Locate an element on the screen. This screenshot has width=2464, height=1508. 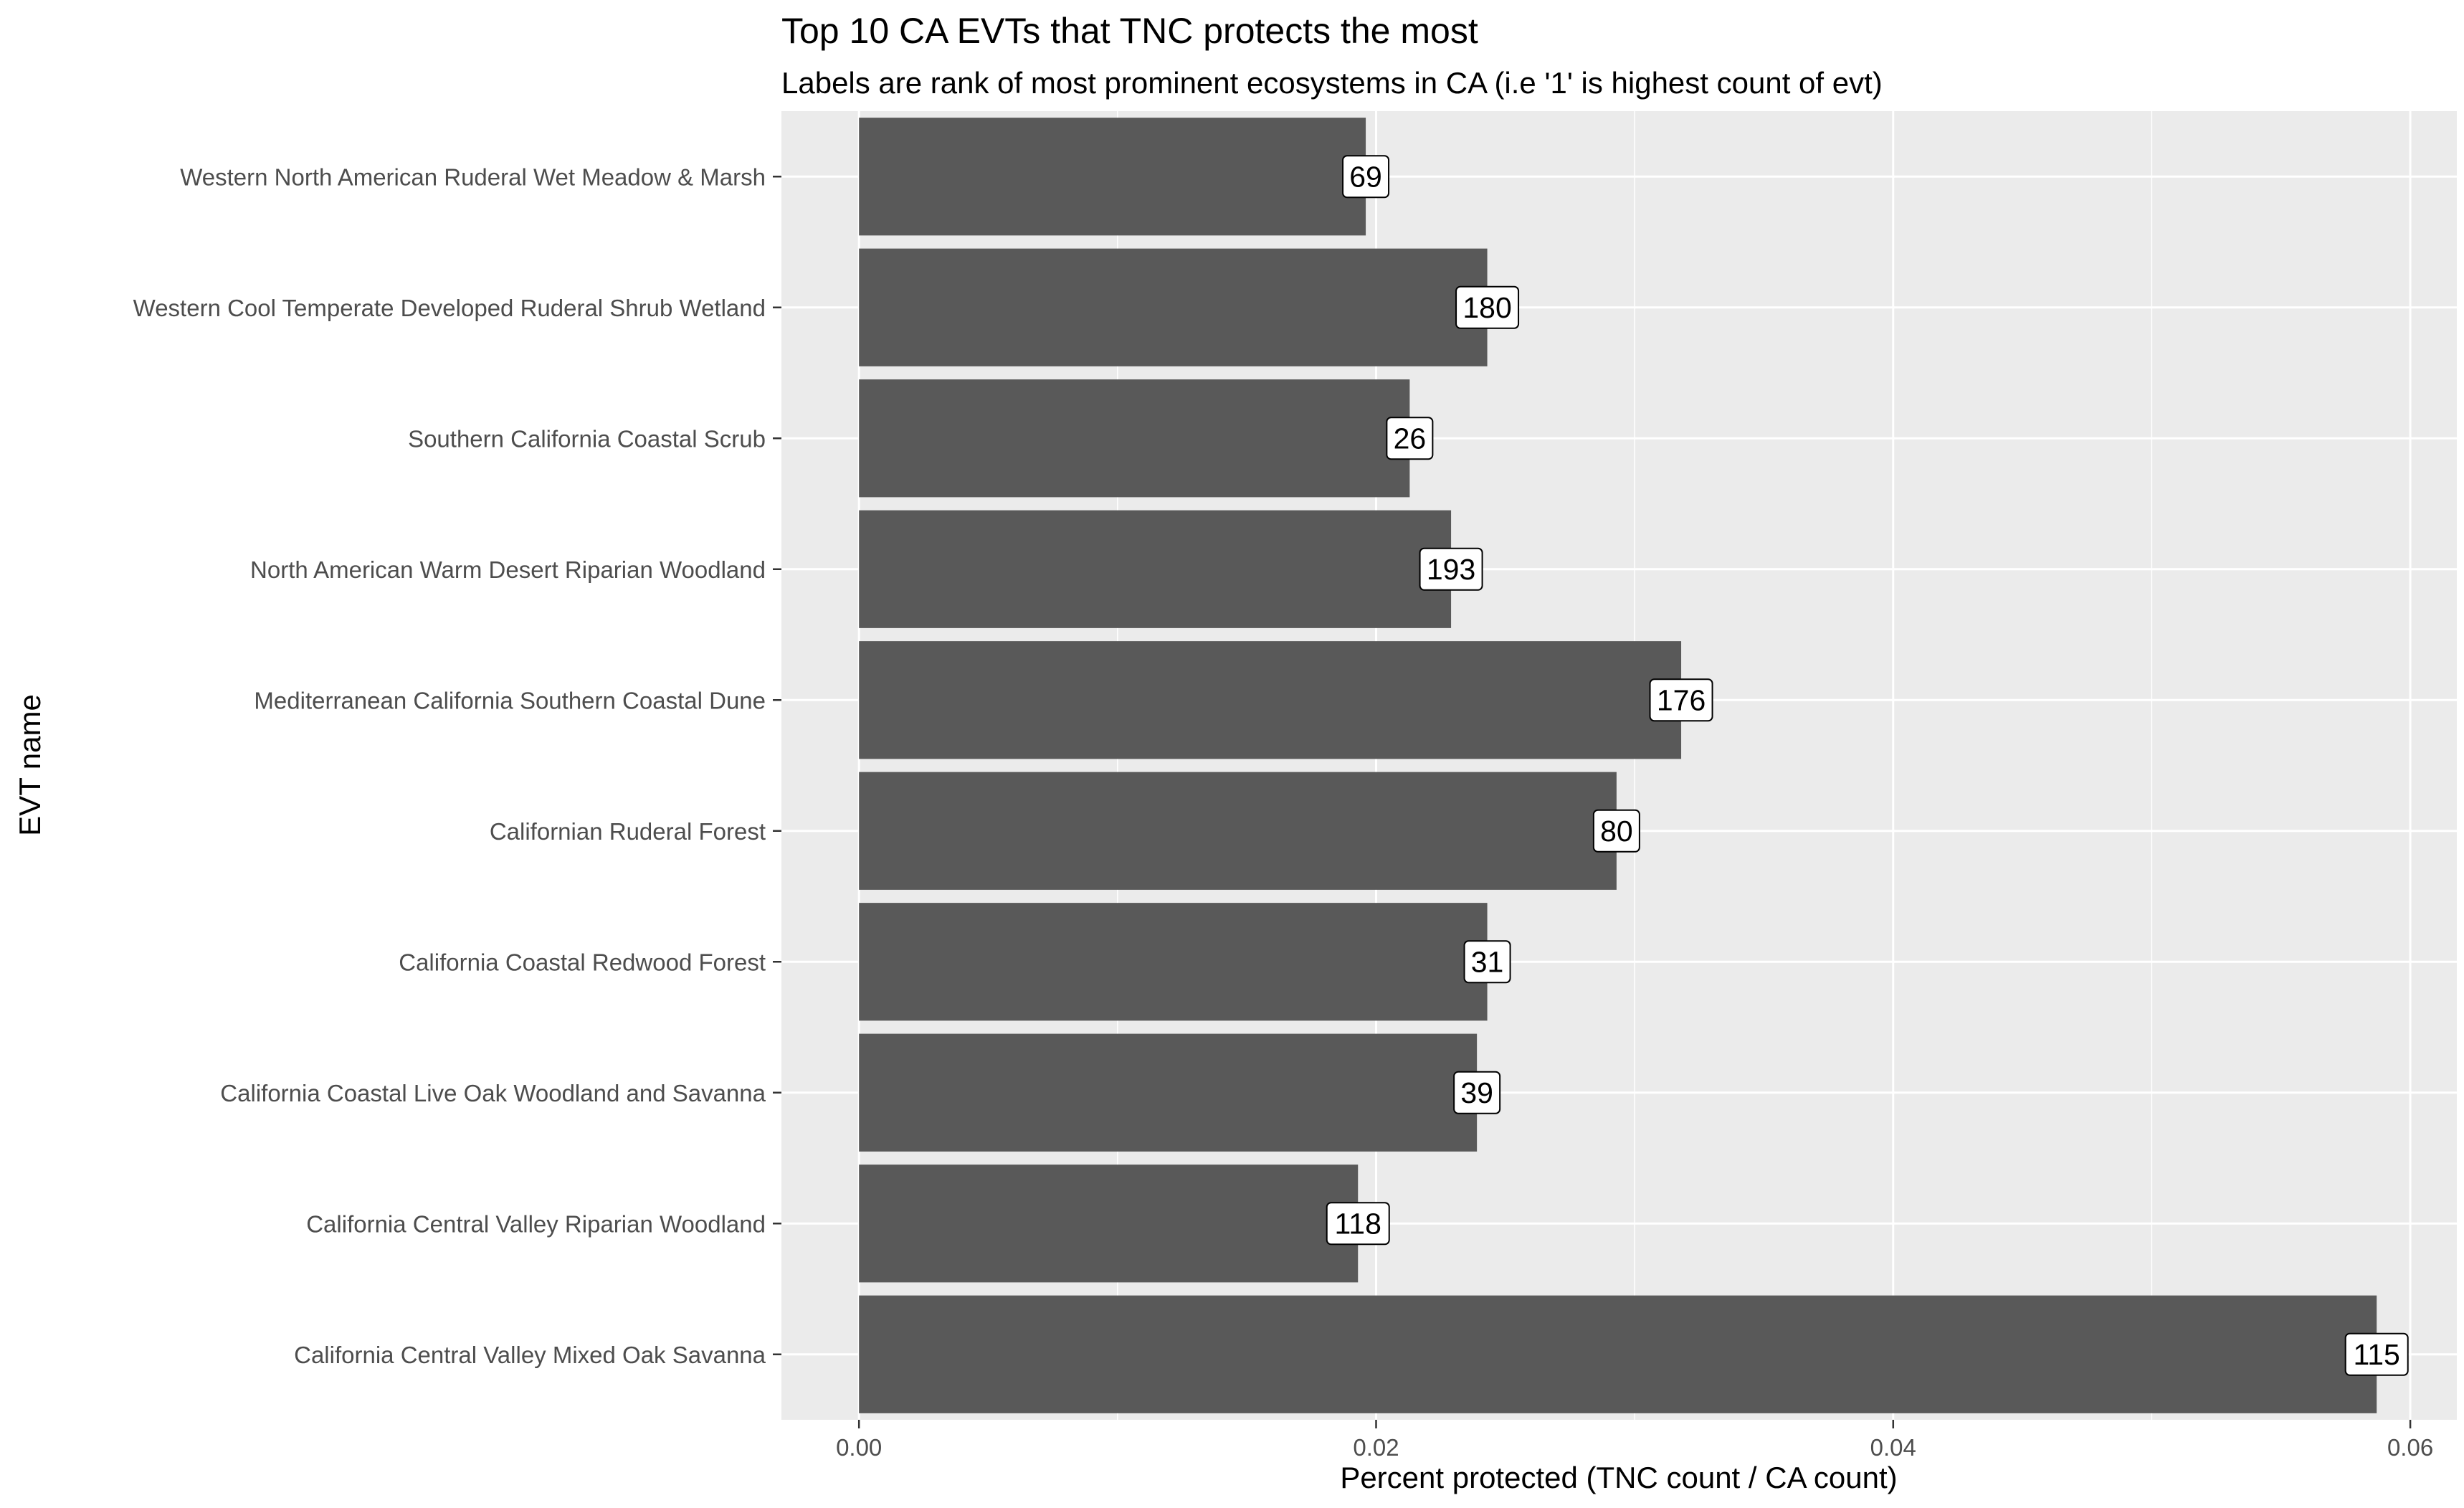
data-label-text: 176 is located at coordinates (1681, 699).